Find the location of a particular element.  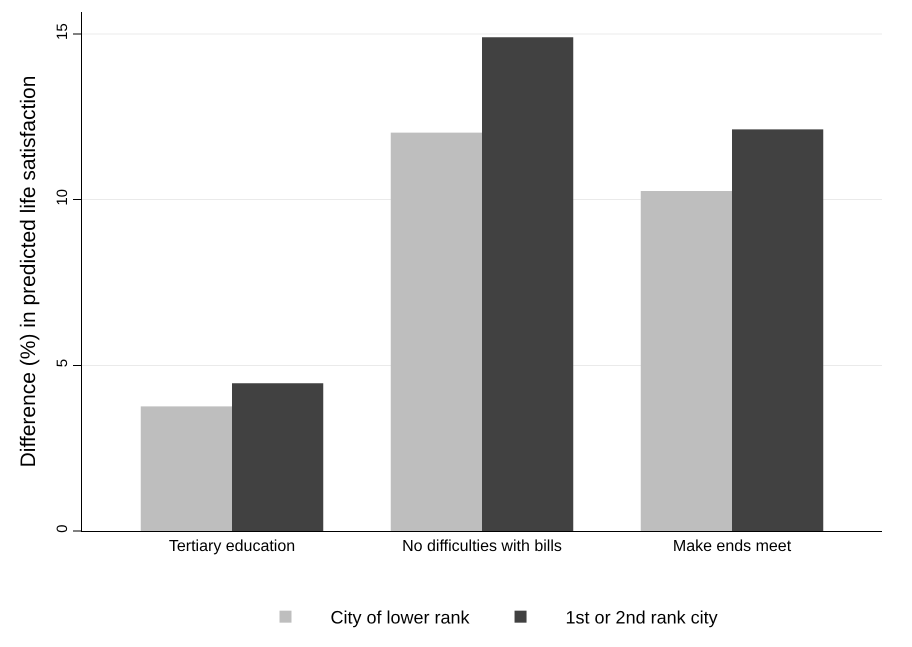

y-axis-title: Difference (%) in predicted life satisfaction is located at coordinates (28, 272).